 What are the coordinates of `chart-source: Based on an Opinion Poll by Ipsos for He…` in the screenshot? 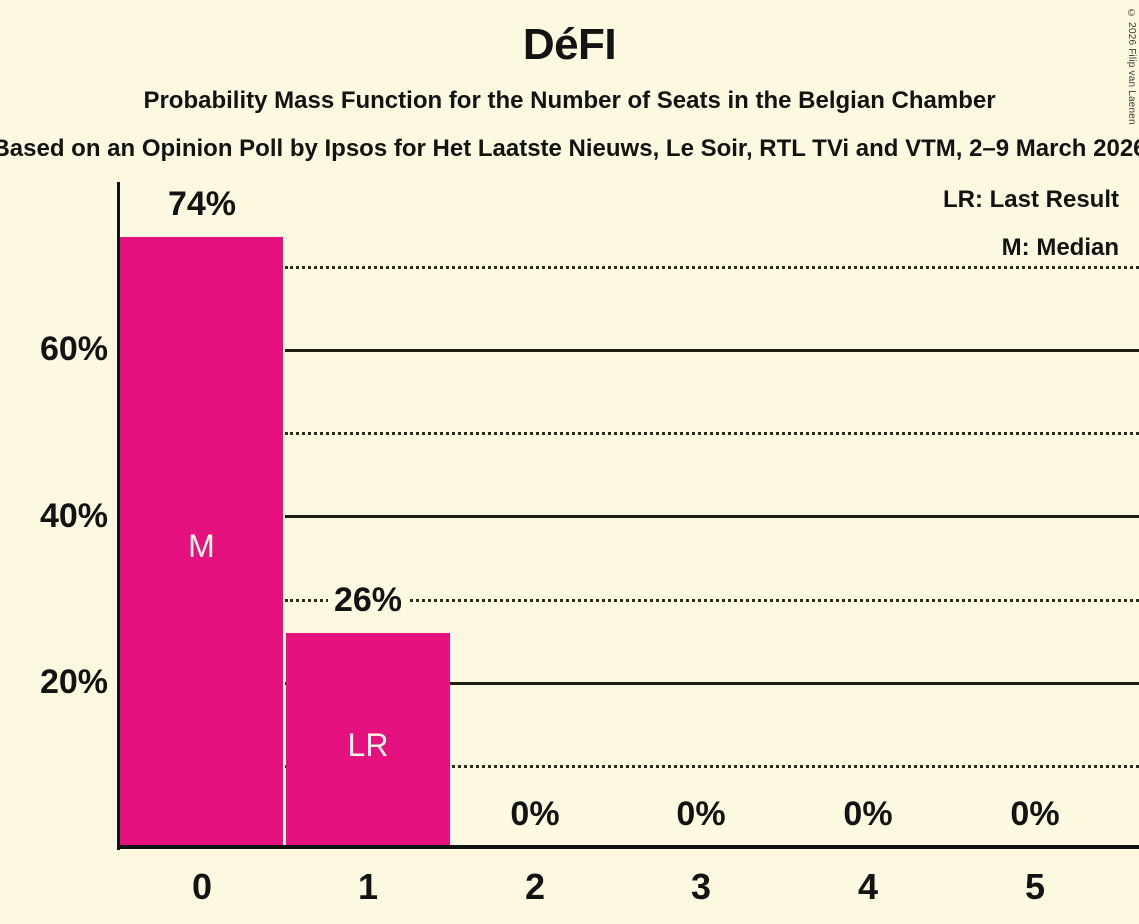 It's located at (569, 148).